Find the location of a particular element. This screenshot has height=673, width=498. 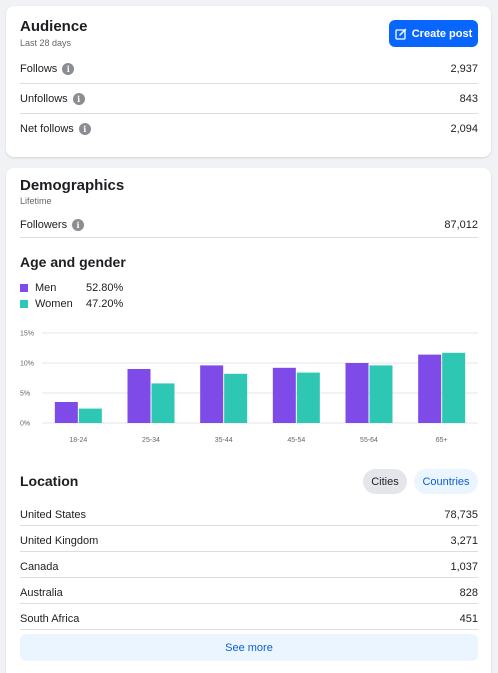

metric-label: Net follows is located at coordinates (47, 128).